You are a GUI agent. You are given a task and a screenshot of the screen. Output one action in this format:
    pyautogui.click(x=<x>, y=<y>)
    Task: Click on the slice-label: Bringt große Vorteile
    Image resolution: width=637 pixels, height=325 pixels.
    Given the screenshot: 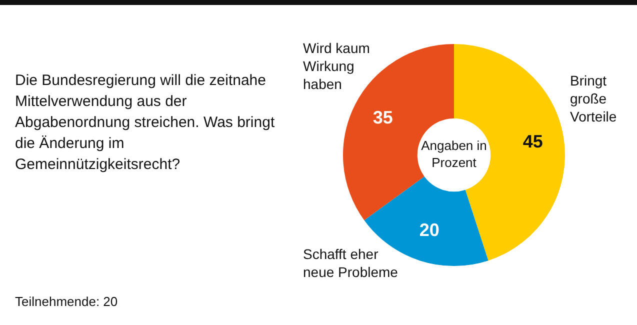 What is the action you would take?
    pyautogui.click(x=593, y=98)
    